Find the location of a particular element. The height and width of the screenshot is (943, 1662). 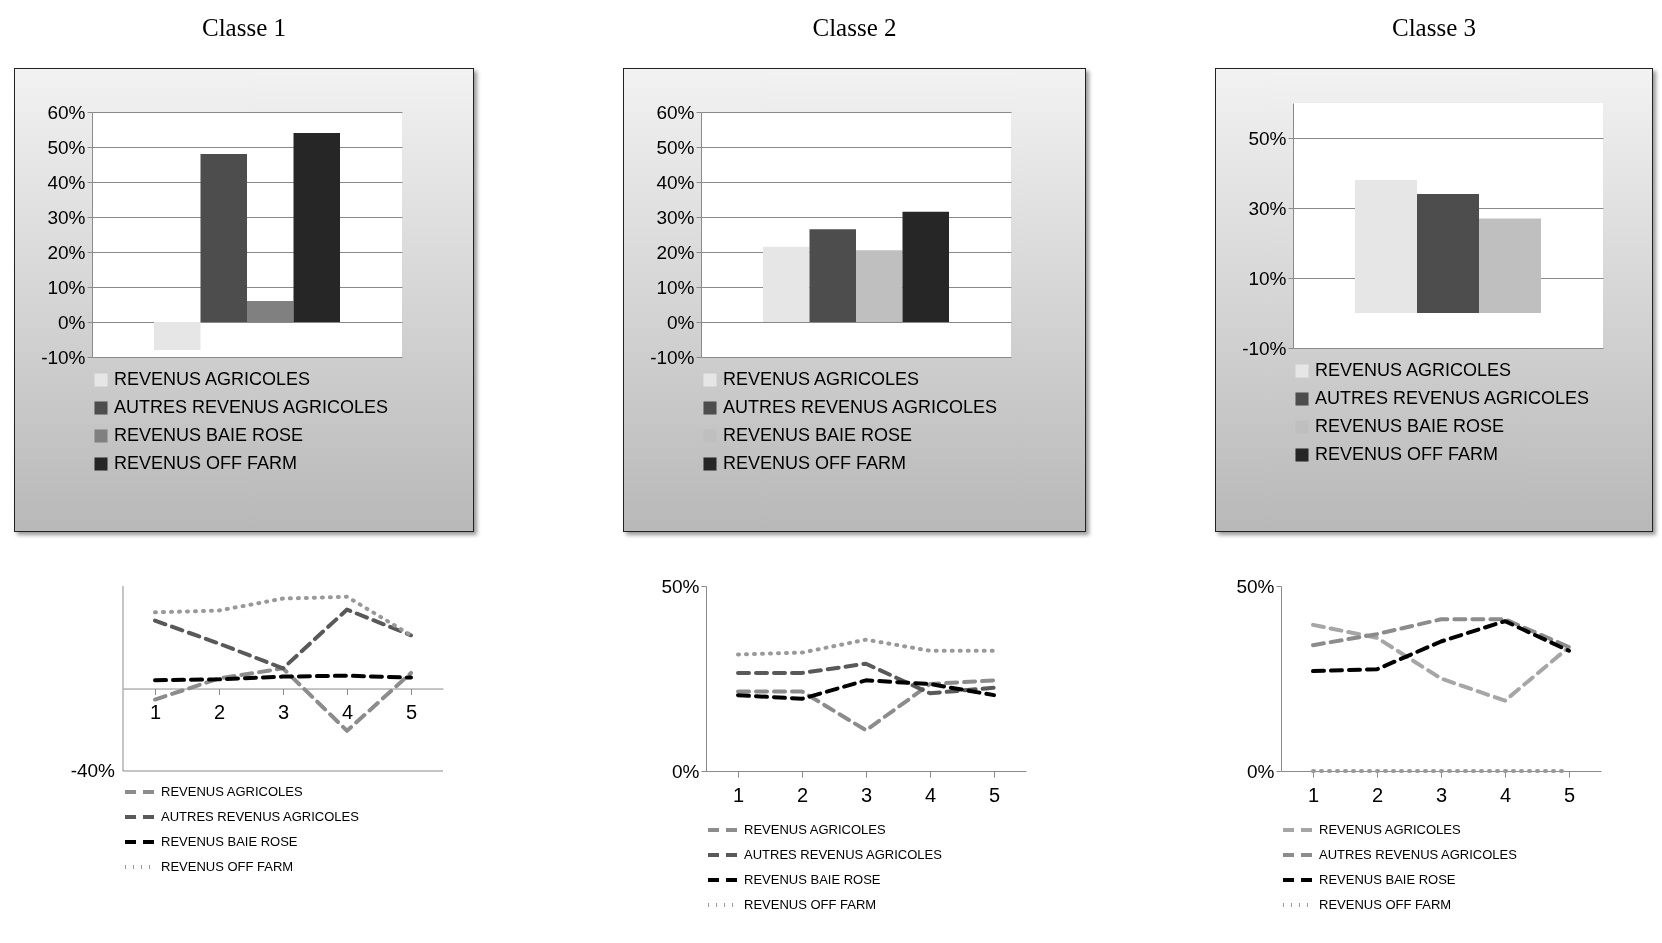

text: -40% is located at coordinates (93, 770).